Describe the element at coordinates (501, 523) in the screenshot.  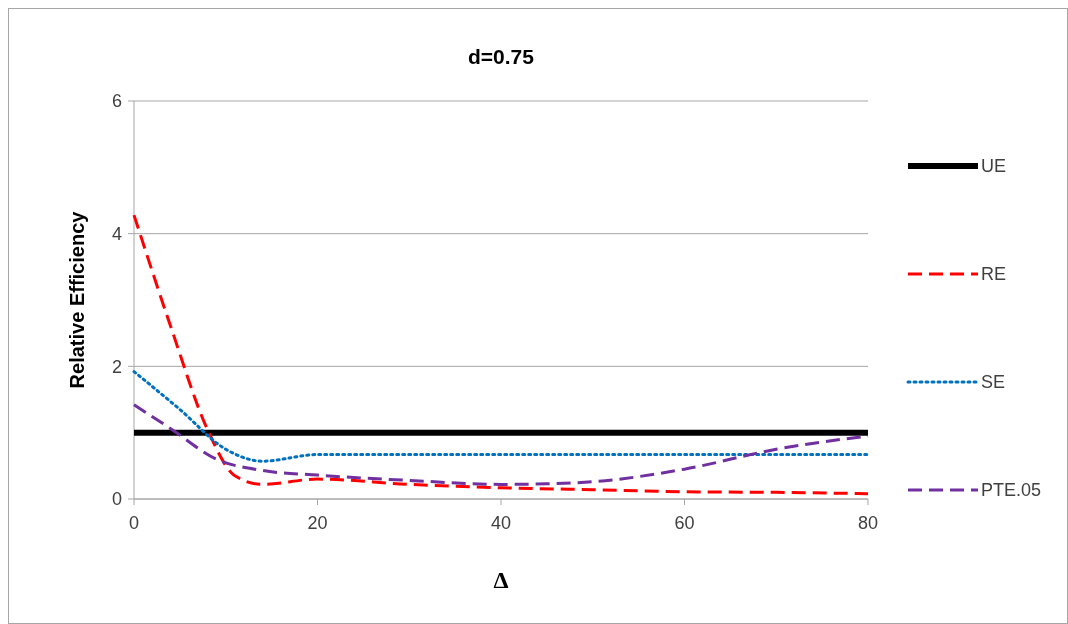
I see `x-tick-label: 40` at that location.